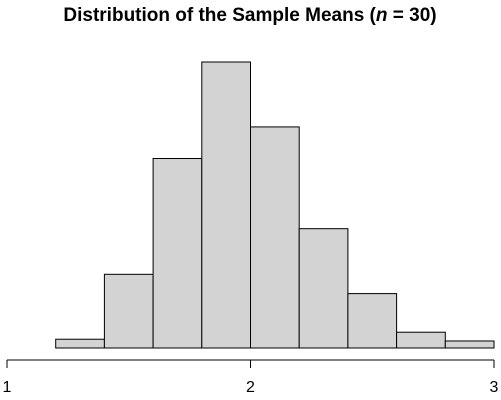  I want to click on x-tick-label: 2, so click(250, 387).